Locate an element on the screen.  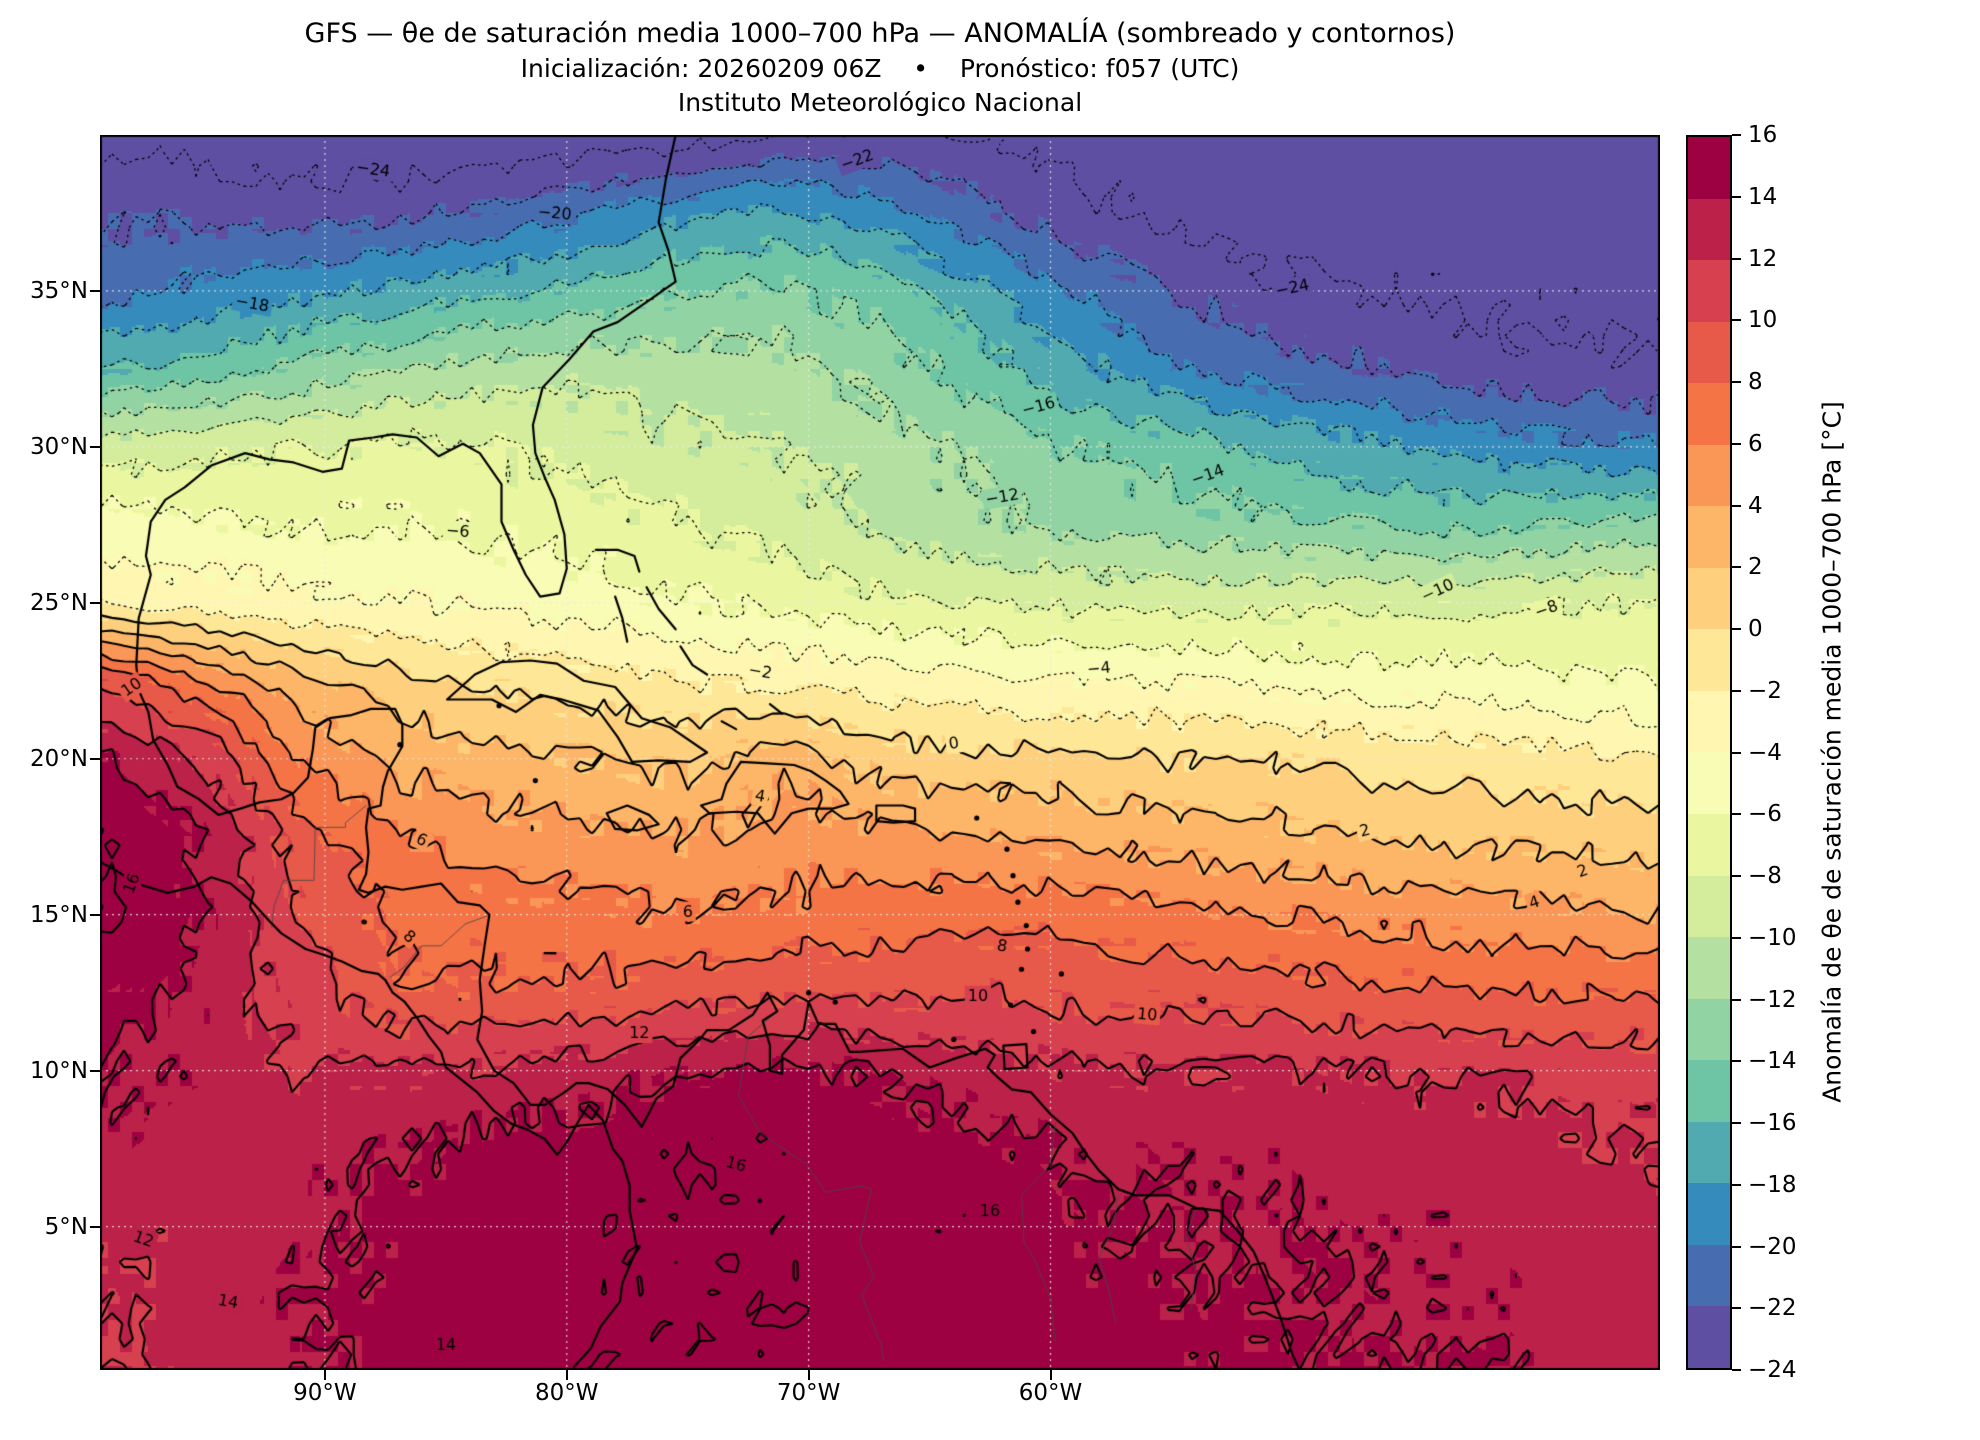
colorbar-tick-label: 2 is located at coordinates (1755, 567).